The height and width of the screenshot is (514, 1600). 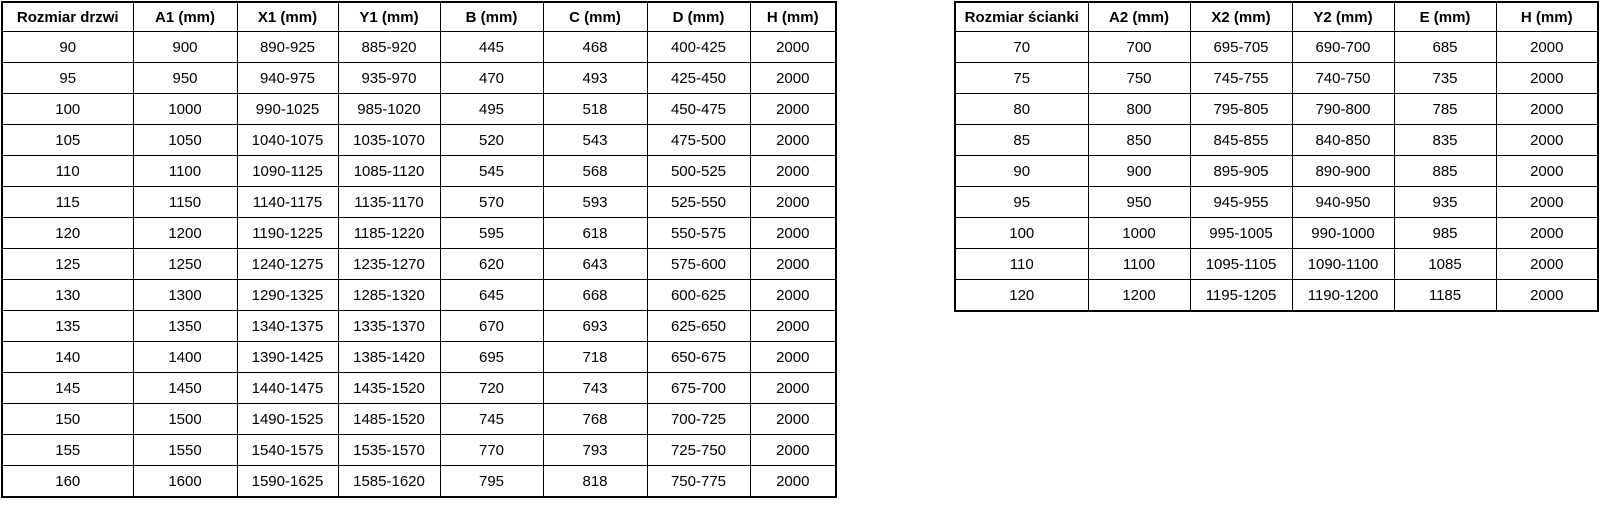 I want to click on table-cell: 1140-1175, so click(x=287, y=202).